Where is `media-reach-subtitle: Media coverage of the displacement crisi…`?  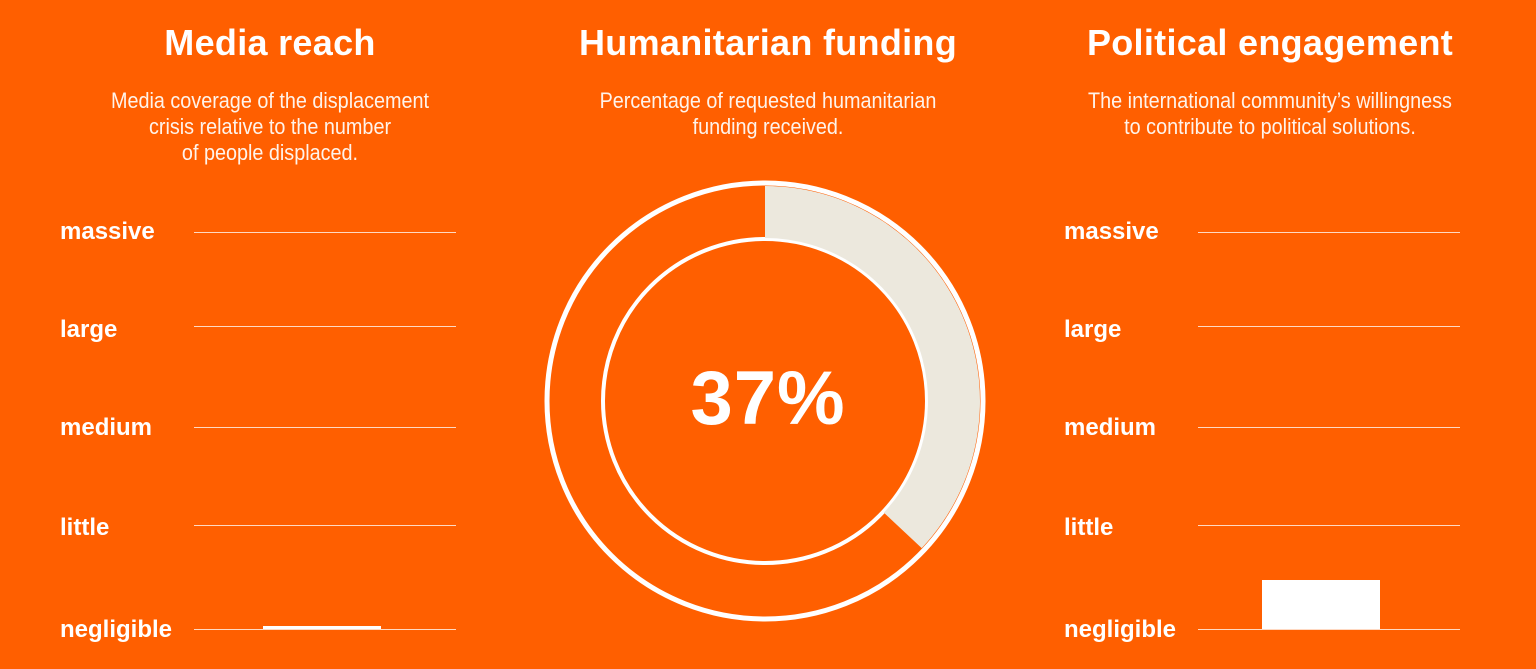 media-reach-subtitle: Media coverage of the displacement crisi… is located at coordinates (270, 127).